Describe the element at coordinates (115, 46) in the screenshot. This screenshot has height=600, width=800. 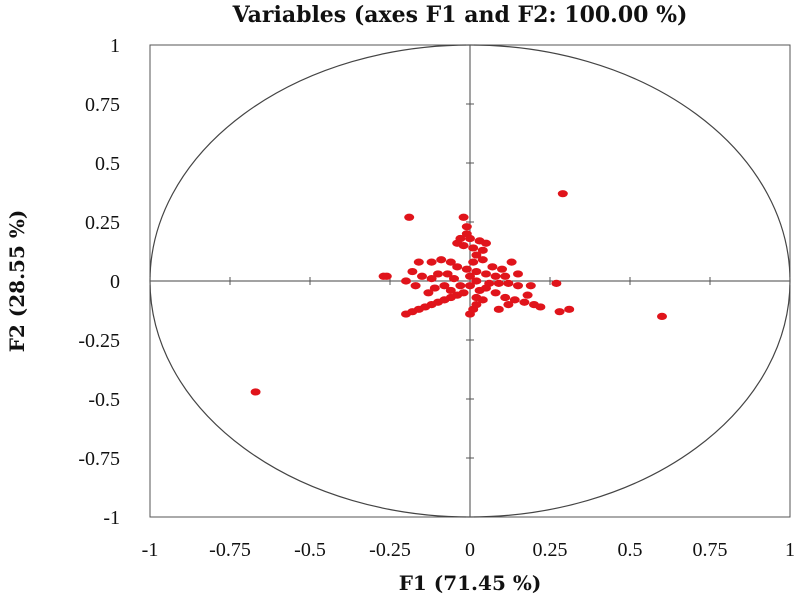
I see `y-tick-label: 1` at that location.